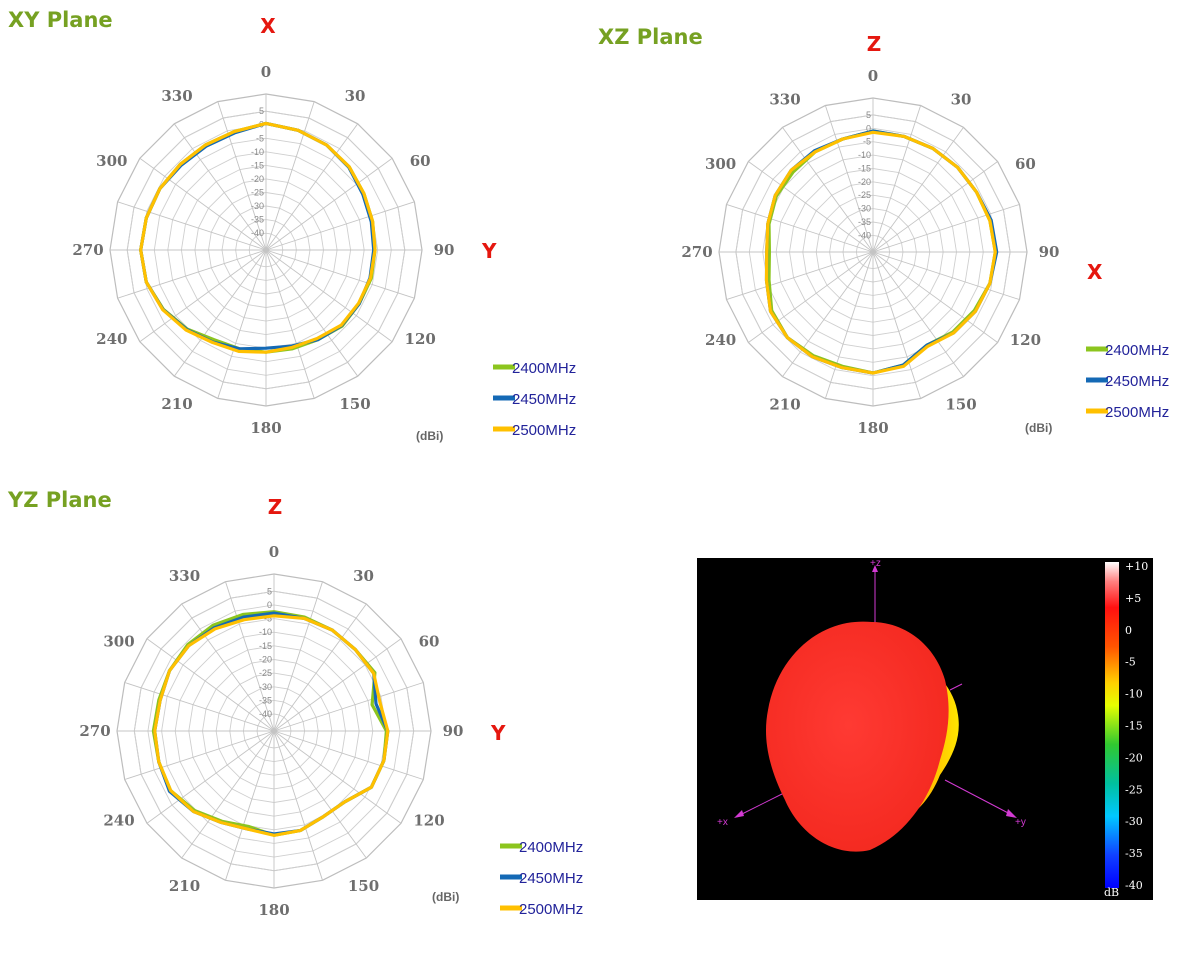  I want to click on right-axis-label: Y, so click(498, 733).